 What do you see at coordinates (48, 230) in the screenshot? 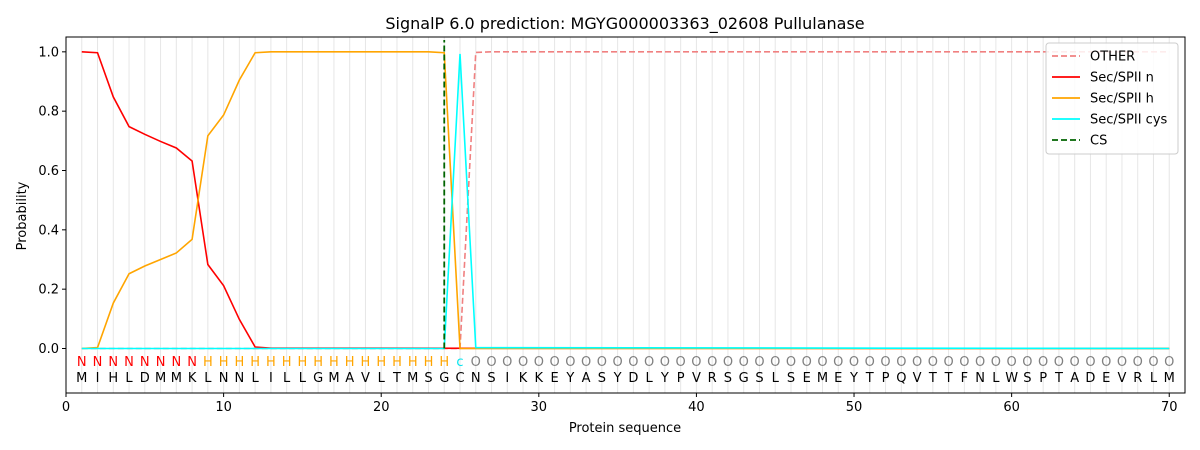
I see `y-tick-label: 0.4` at bounding box center [48, 230].